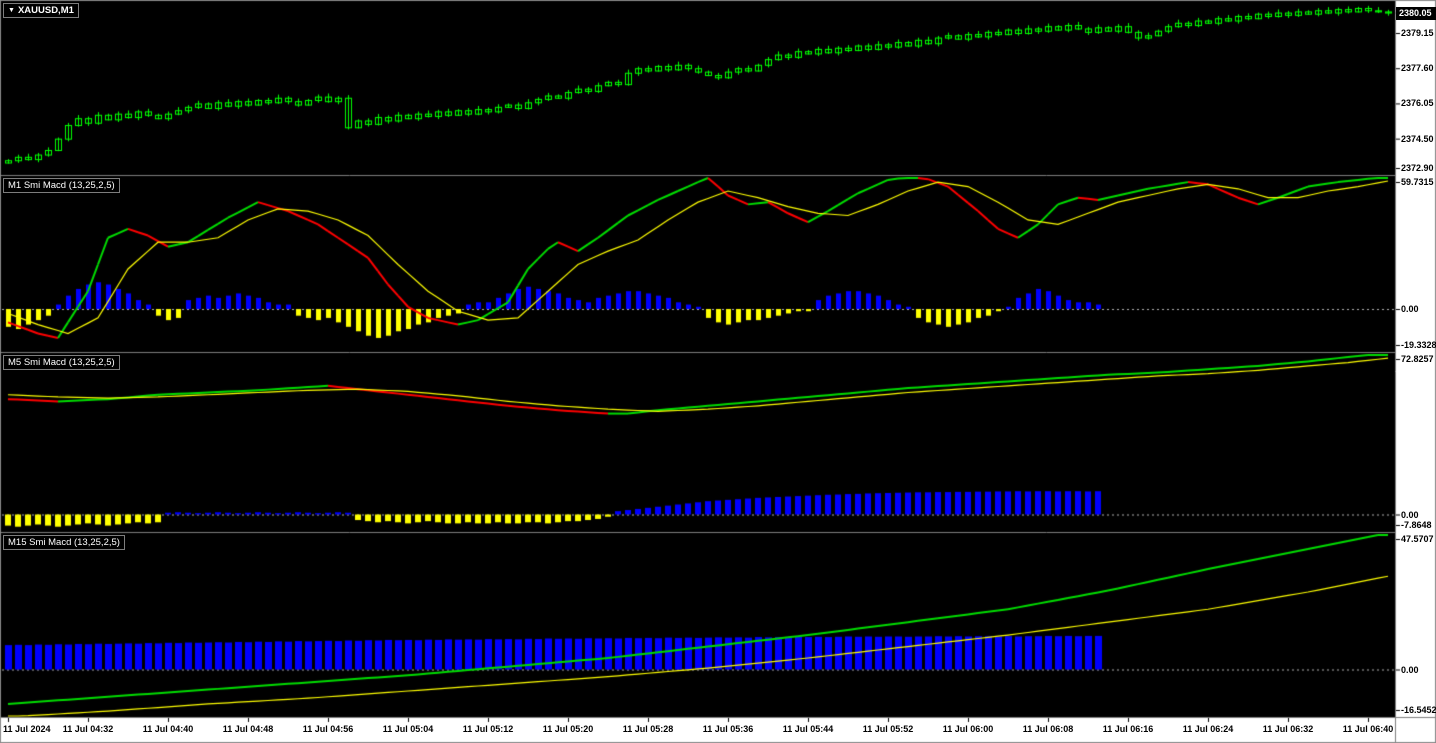 This screenshot has width=1436, height=743. Describe the element at coordinates (45, 10) in the screenshot. I see `symbol-tab-label: XAUUSD,M1` at that location.